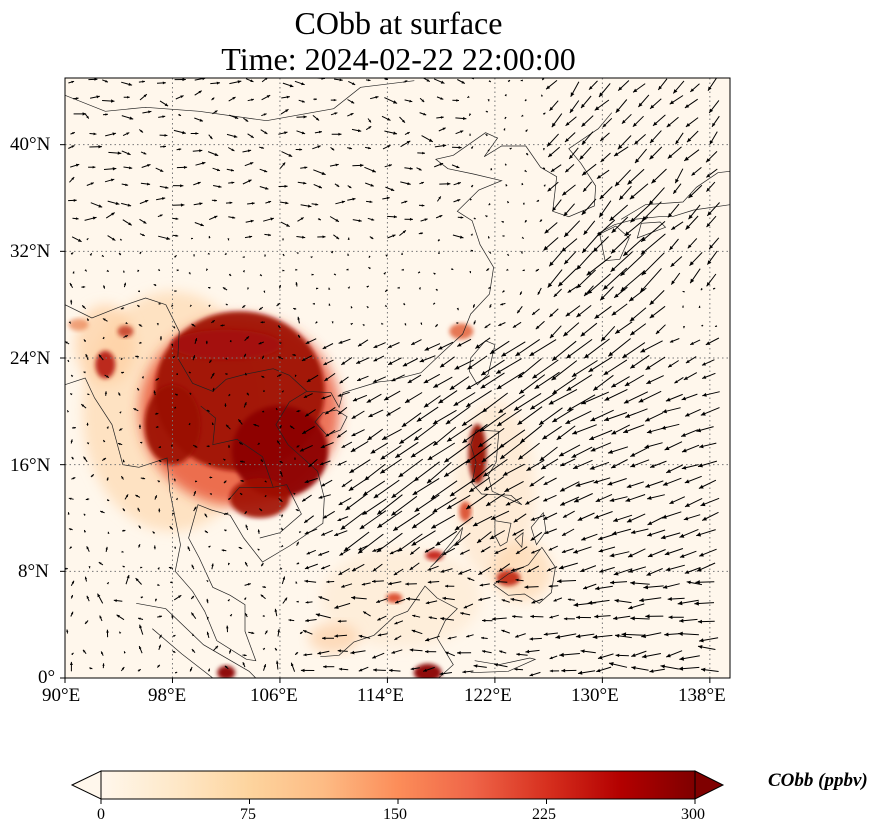 This screenshot has height=836, width=887. Describe the element at coordinates (279, 451) in the screenshot. I see `indochina-plume-core` at that location.